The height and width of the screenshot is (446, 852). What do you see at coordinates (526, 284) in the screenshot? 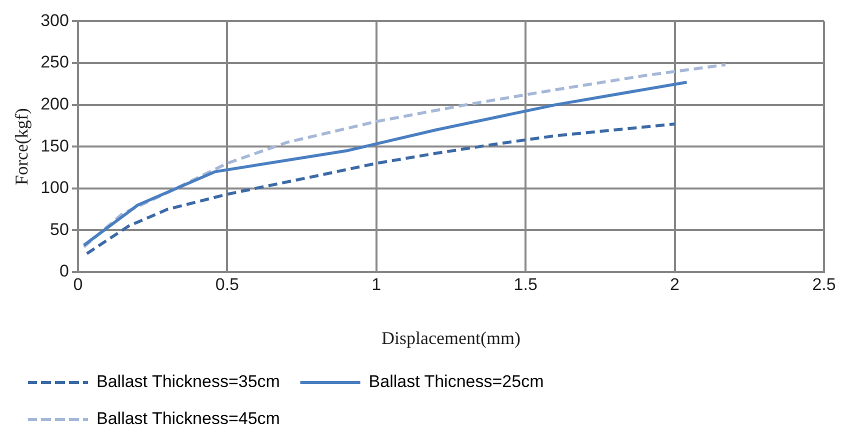
I see `x-tick-label: 1.5` at bounding box center [526, 284].